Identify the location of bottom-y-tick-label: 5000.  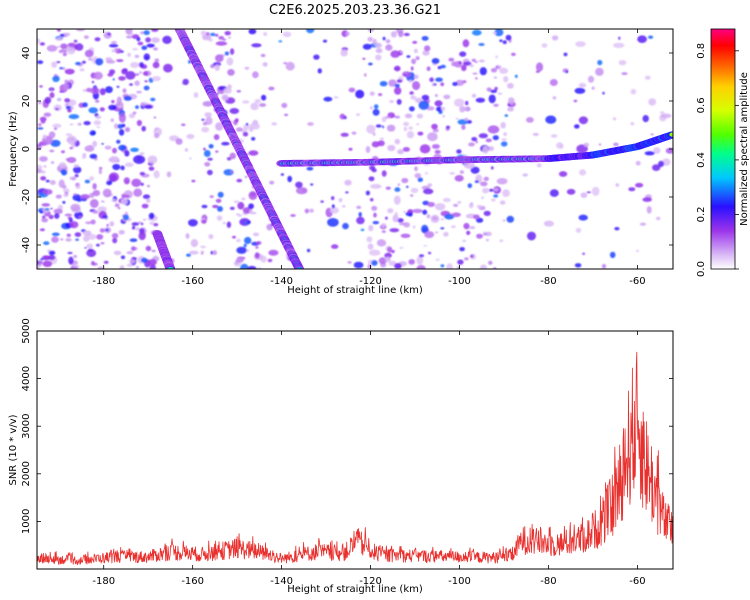
(26, 330).